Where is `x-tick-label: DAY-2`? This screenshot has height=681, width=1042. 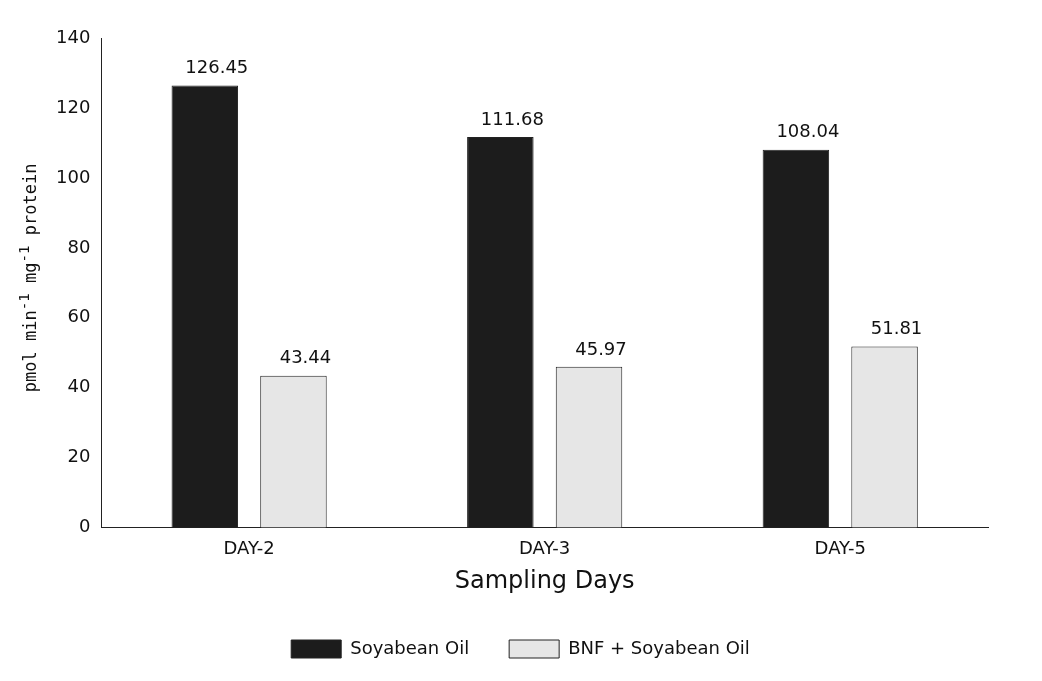
x-tick-label: DAY-2 is located at coordinates (249, 548).